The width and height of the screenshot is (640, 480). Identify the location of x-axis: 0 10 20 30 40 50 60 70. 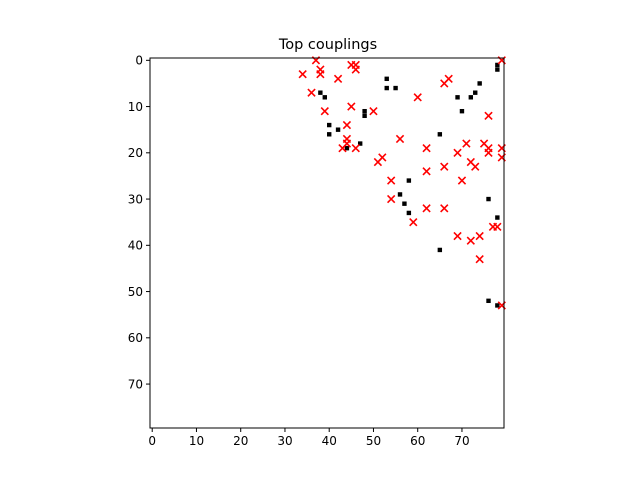
(309, 438).